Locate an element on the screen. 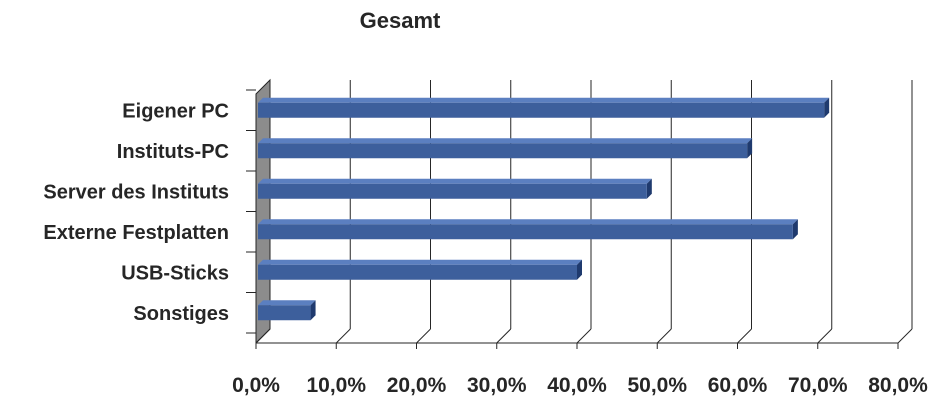 This screenshot has height=398, width=944. x-tick-label: 0,0% is located at coordinates (256, 385).